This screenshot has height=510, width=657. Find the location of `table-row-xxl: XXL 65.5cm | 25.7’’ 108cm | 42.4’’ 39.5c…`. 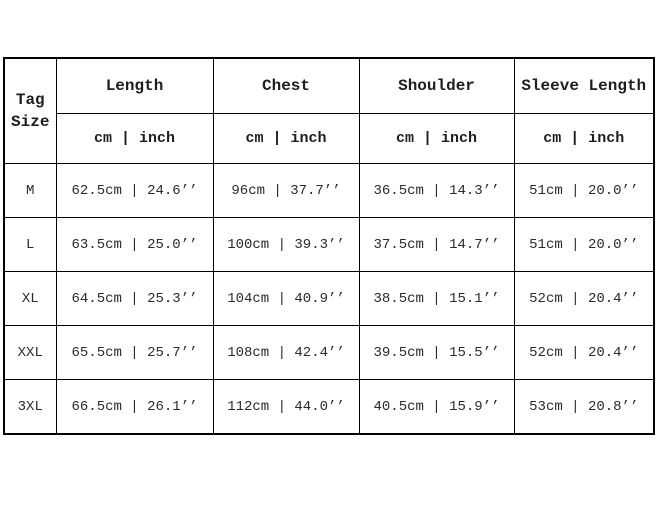

table-row-xxl: XXL 65.5cm | 25.7’’ 108cm | 42.4’’ 39.5c… is located at coordinates (329, 352).